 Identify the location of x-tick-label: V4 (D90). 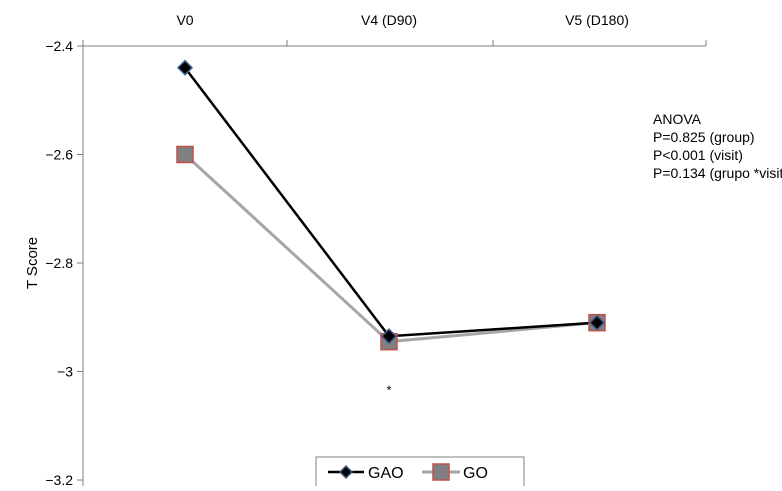
(389, 20).